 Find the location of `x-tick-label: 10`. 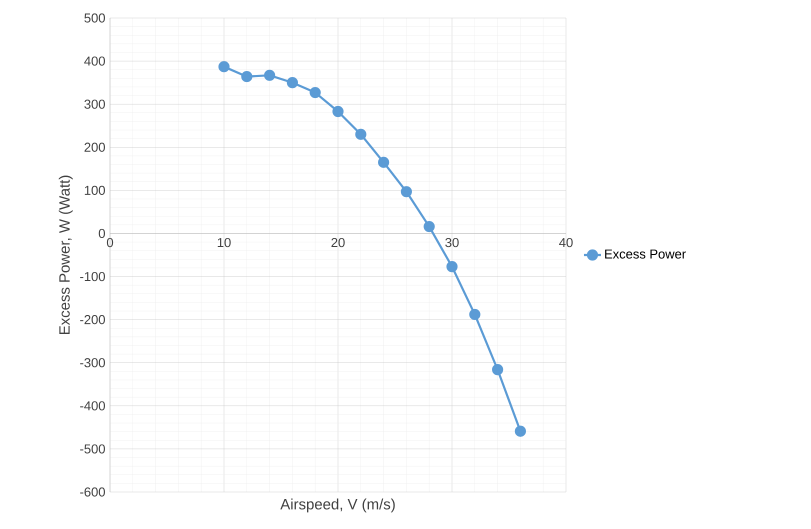

x-tick-label: 10 is located at coordinates (224, 243).